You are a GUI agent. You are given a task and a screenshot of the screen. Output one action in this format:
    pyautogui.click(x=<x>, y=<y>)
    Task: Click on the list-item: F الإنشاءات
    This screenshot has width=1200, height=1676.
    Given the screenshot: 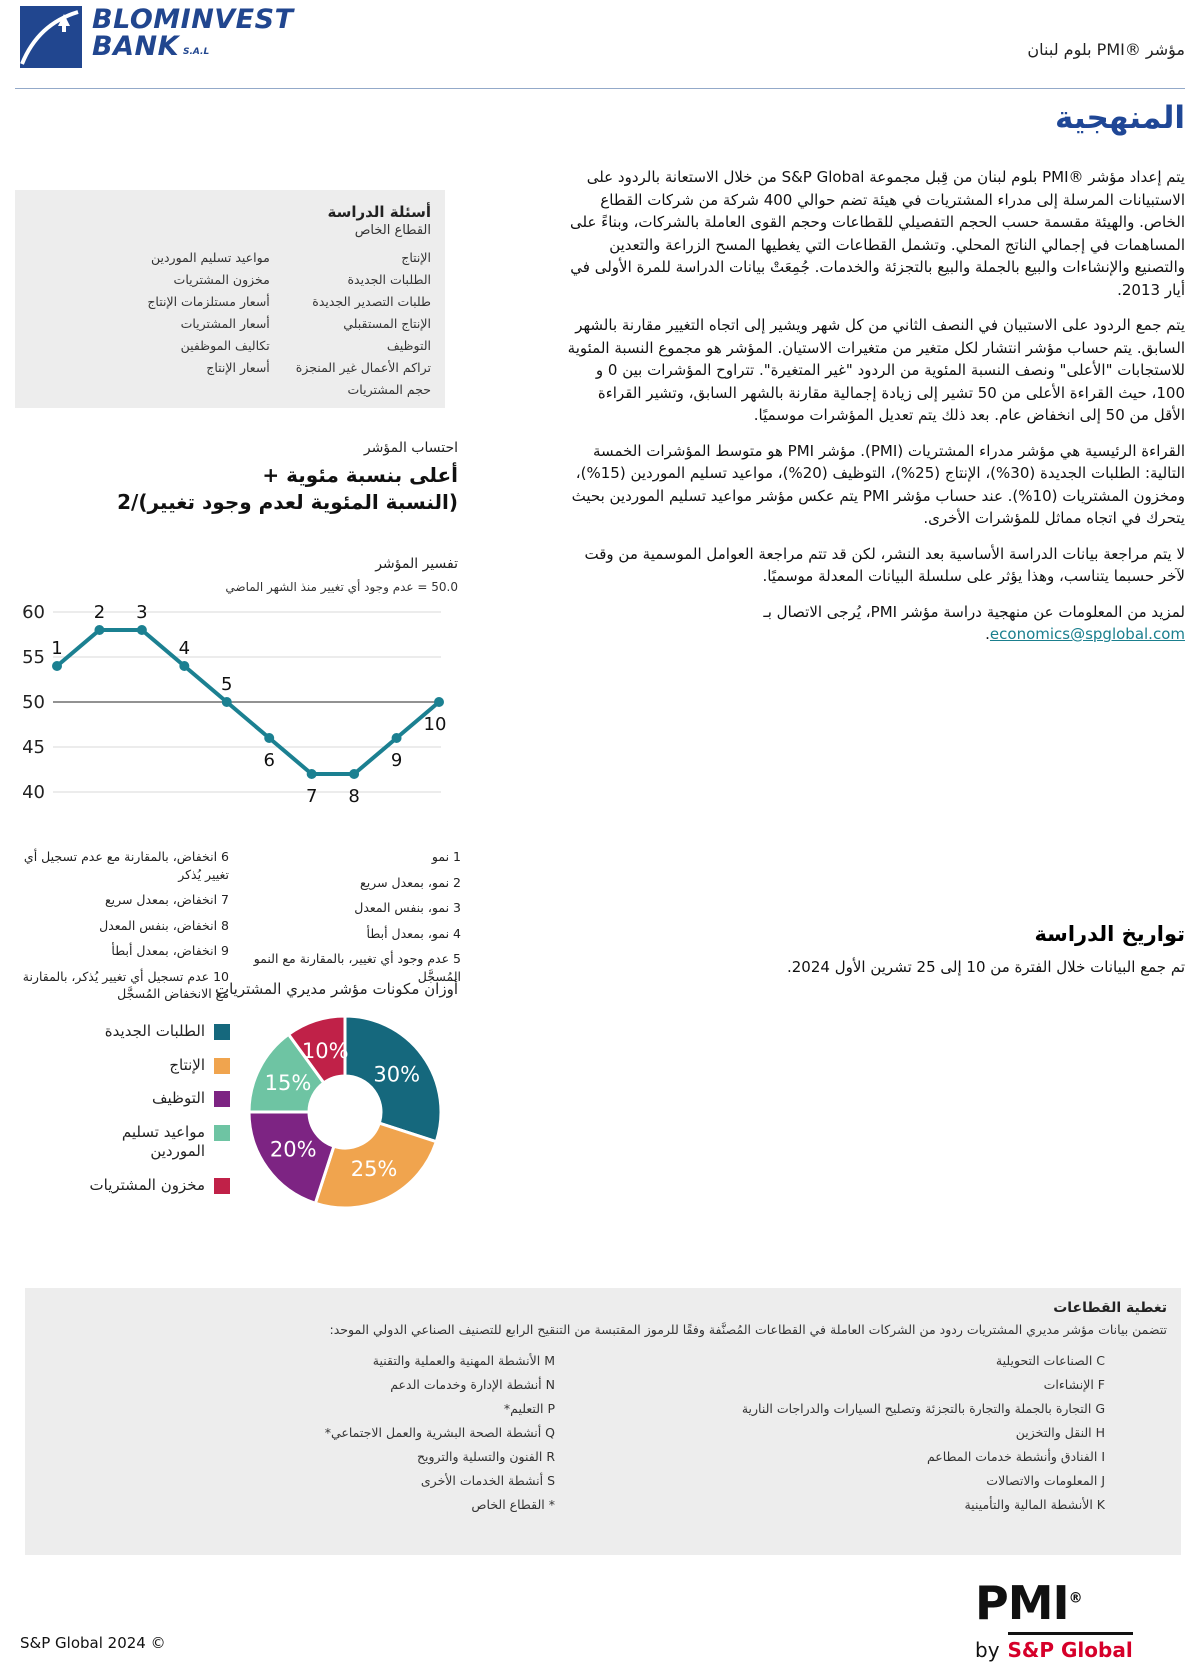 What is the action you would take?
    pyautogui.click(x=1074, y=1384)
    